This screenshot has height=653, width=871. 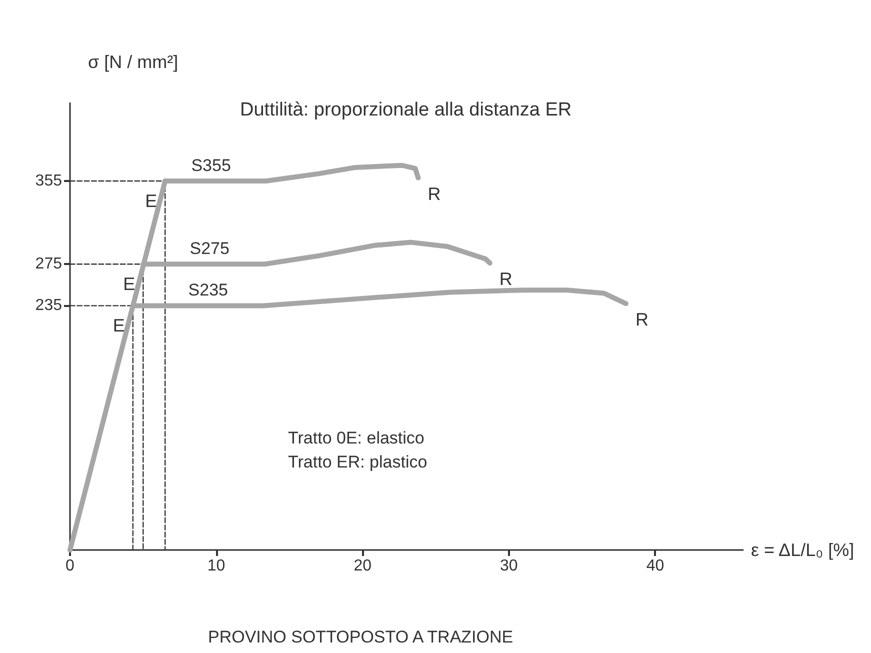 What do you see at coordinates (48, 264) in the screenshot?
I see `y-tick-label: 275` at bounding box center [48, 264].